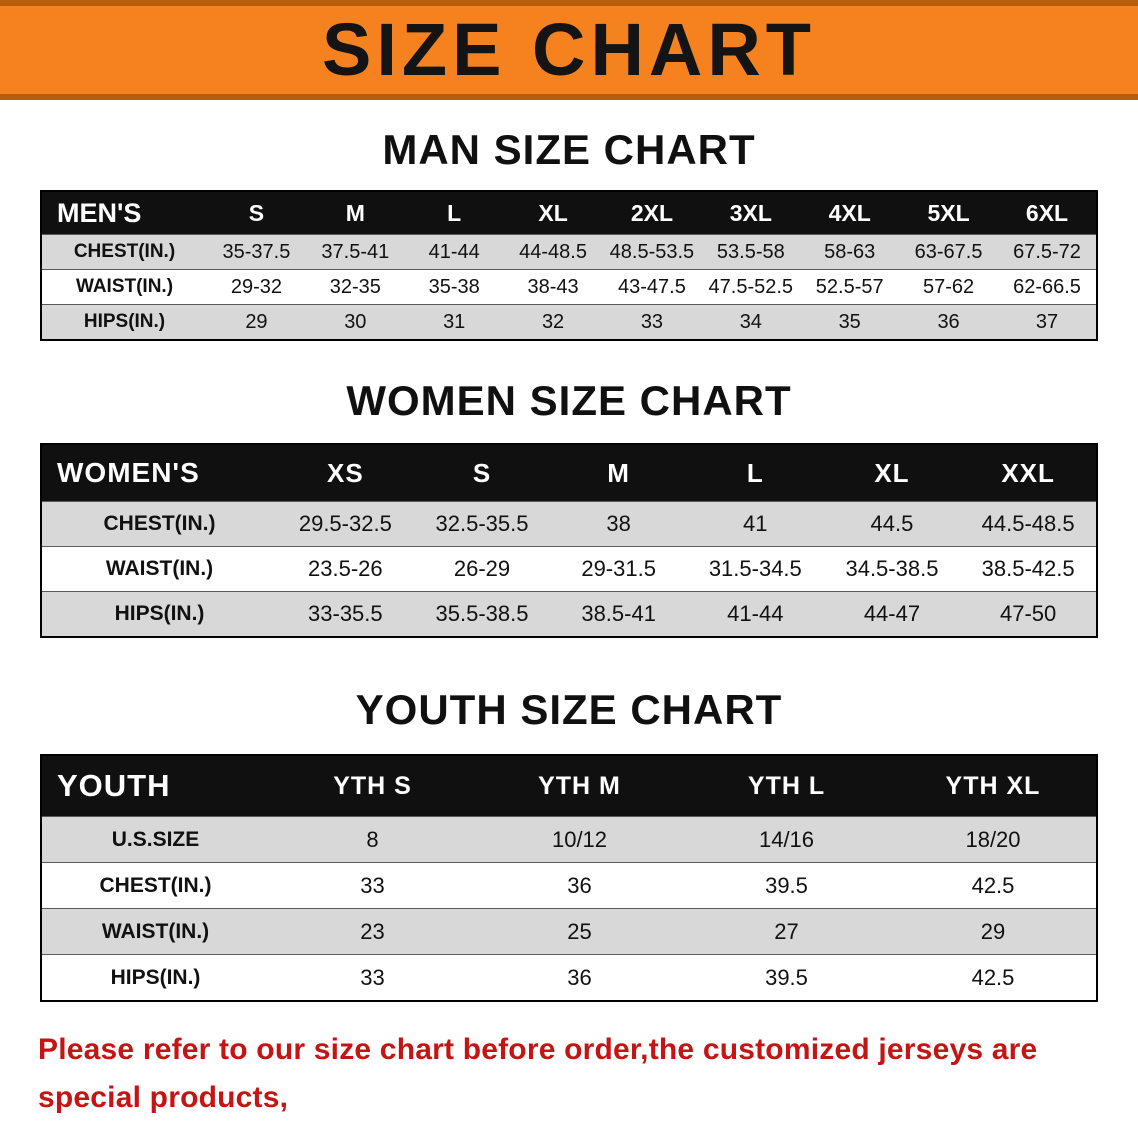 Image resolution: width=1138 pixels, height=1132 pixels. Describe the element at coordinates (454, 286) in the screenshot. I see `size-cell: 35-38` at that location.